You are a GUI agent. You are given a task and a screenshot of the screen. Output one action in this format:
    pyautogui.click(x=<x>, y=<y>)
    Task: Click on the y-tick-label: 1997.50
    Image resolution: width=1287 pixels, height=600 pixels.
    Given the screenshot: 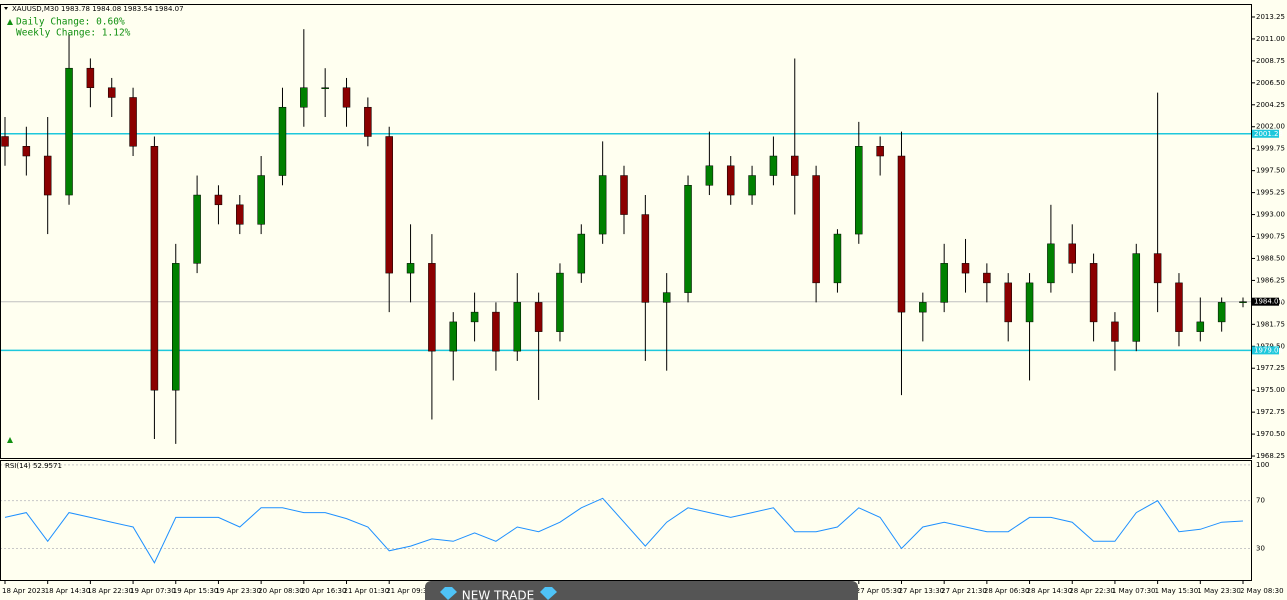 What is the action you would take?
    pyautogui.click(x=1270, y=171)
    